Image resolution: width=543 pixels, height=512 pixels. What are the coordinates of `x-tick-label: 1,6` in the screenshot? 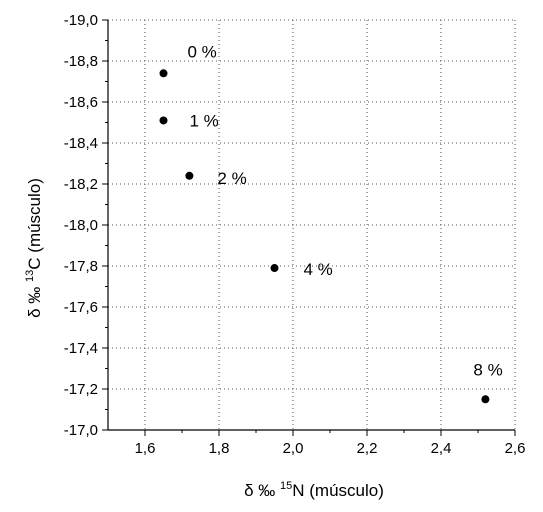 It's located at (145, 448).